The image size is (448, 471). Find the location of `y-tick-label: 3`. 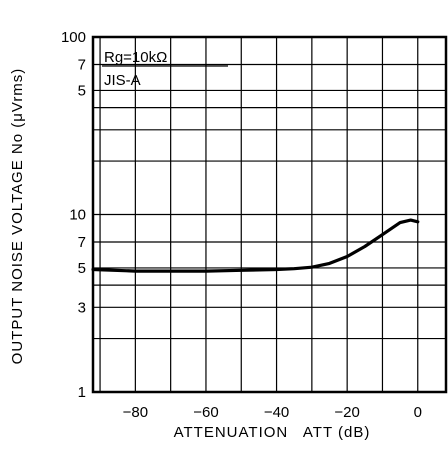

y-tick-label: 3 is located at coordinates (82, 307).